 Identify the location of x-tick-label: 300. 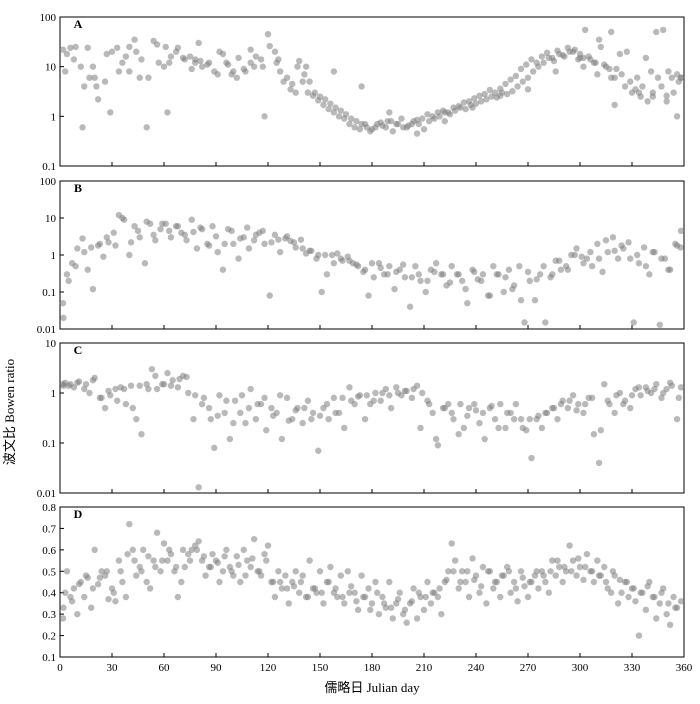
(580, 668).